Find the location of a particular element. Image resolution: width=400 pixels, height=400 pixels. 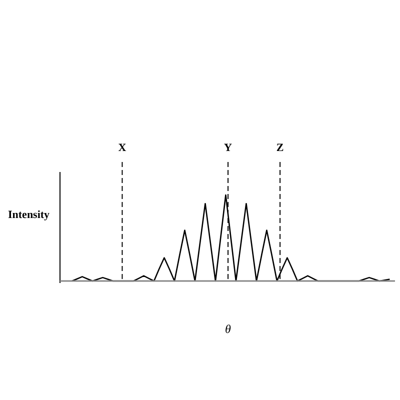

y-axis-title: Intensity is located at coordinates (29, 215).